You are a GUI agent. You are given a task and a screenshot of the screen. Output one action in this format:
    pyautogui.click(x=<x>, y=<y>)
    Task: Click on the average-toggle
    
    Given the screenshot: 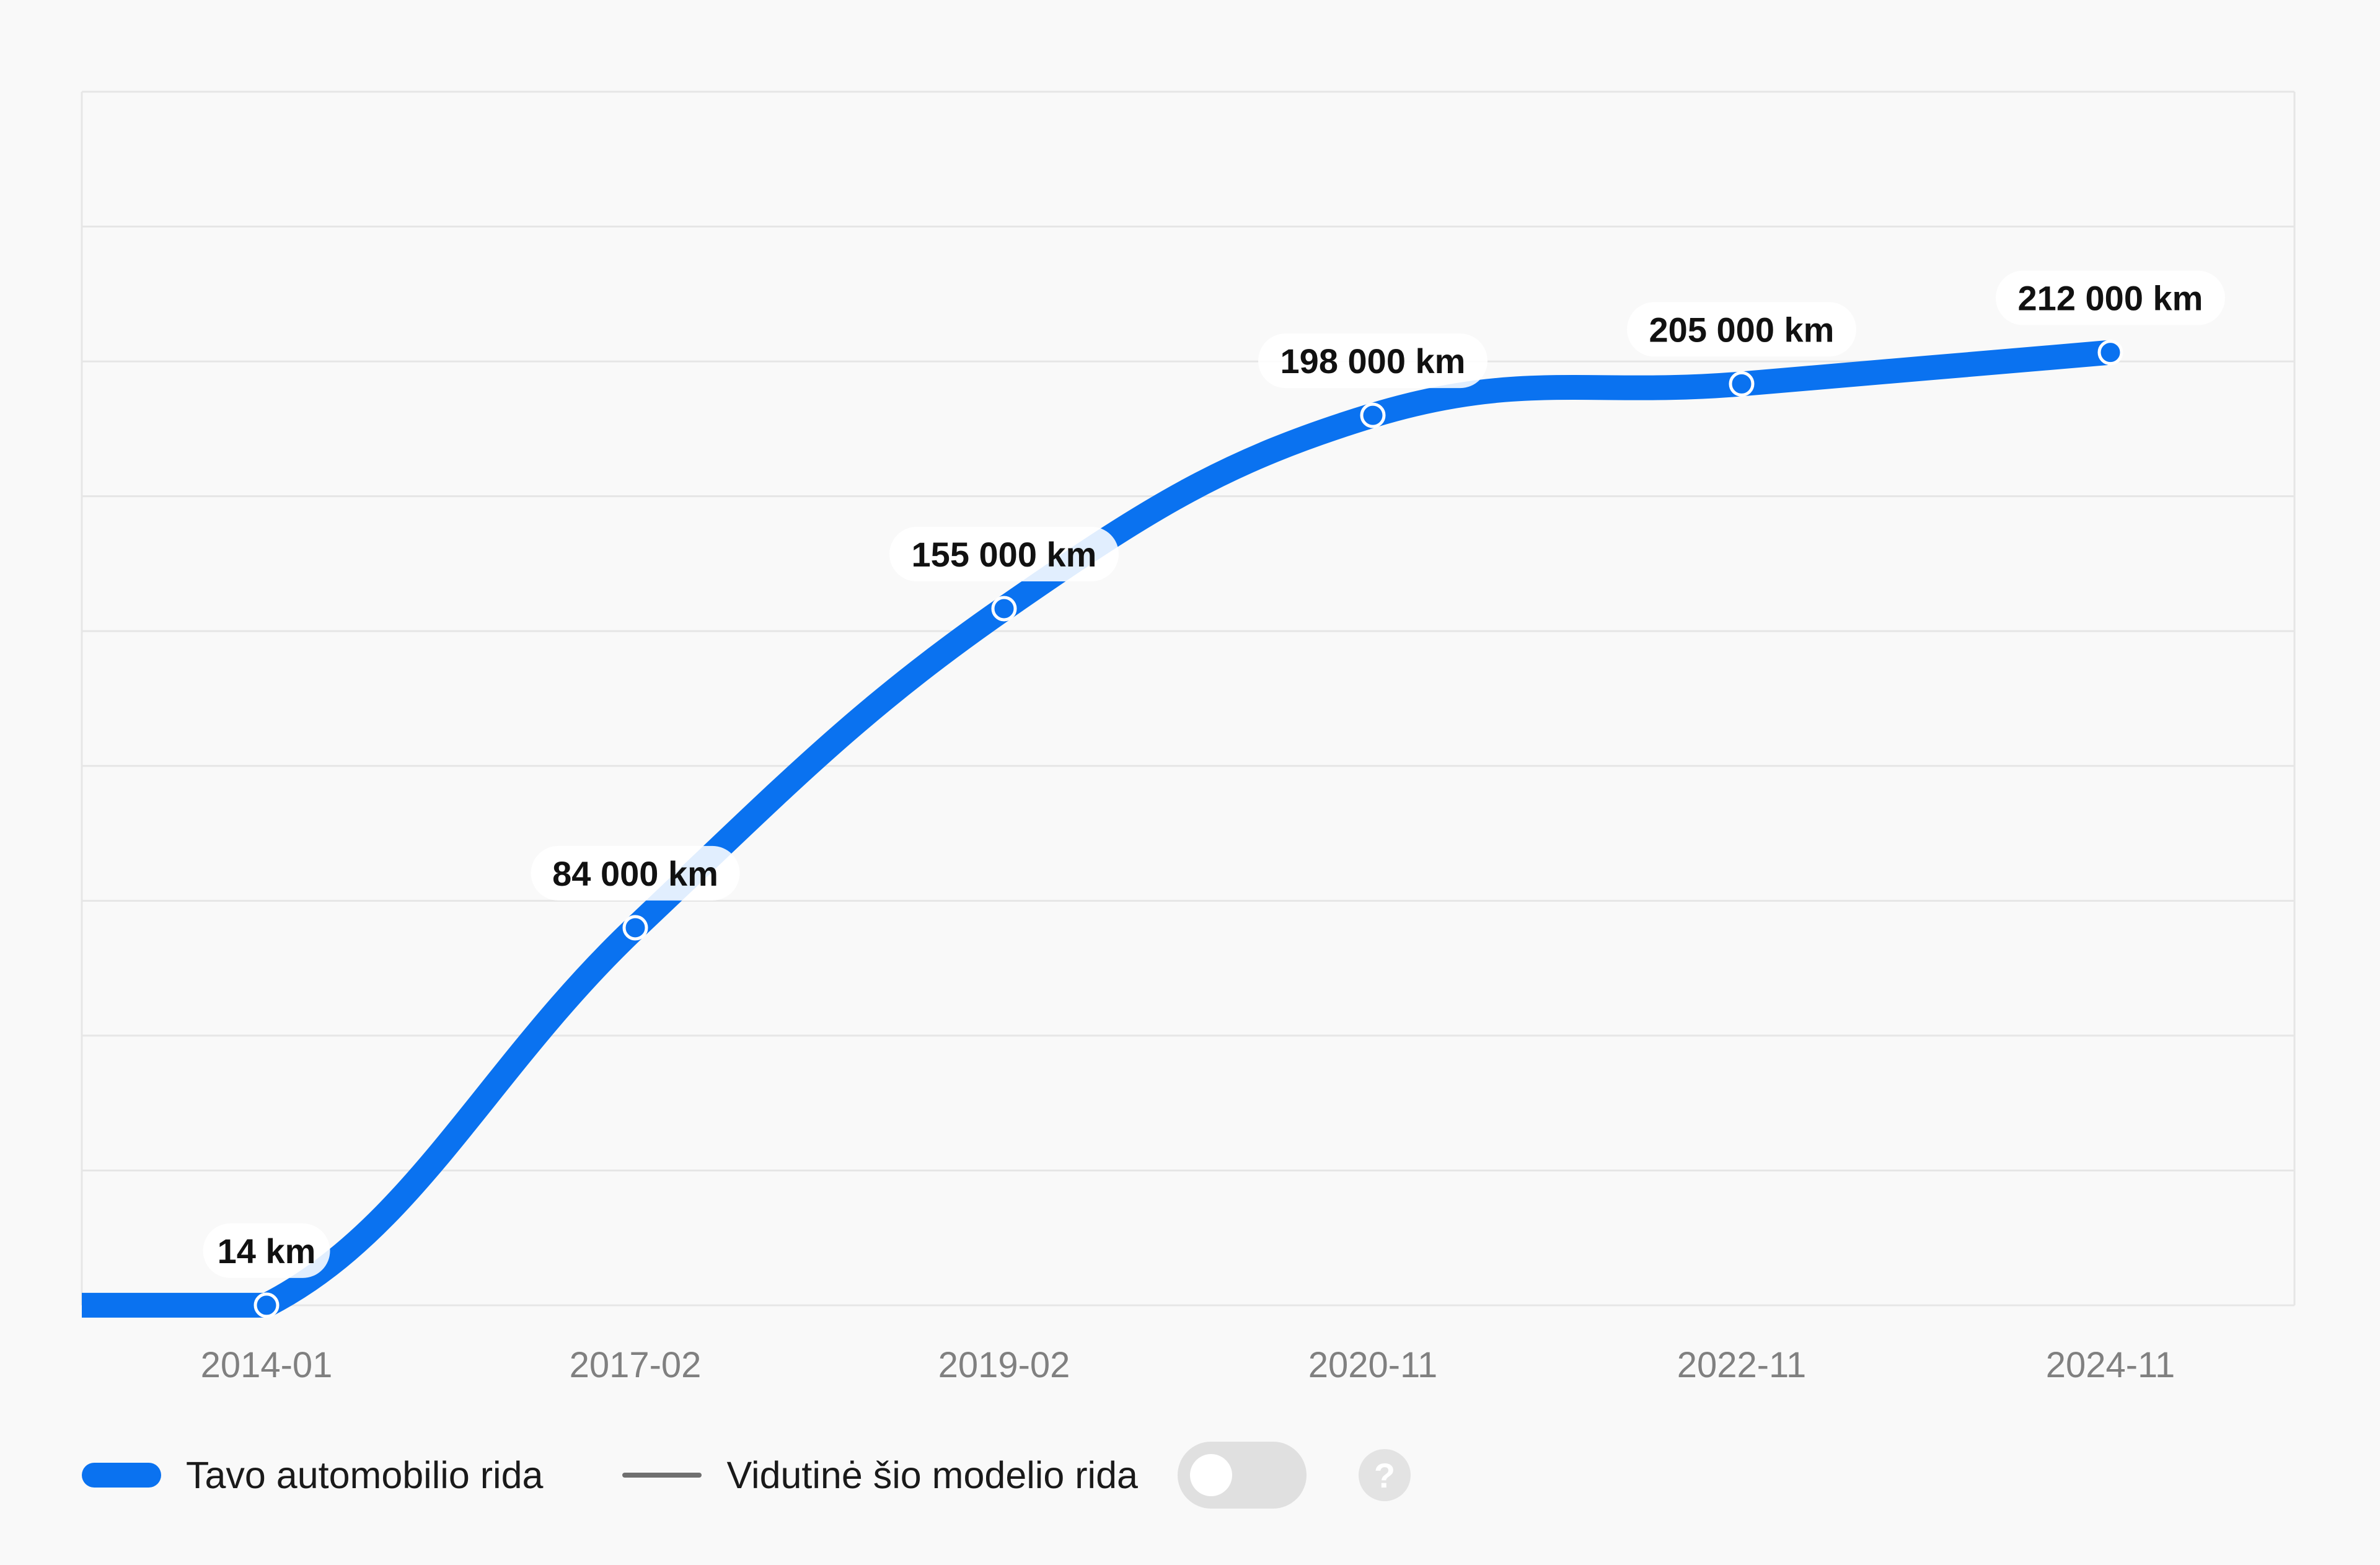 What is the action you would take?
    pyautogui.click(x=1242, y=1475)
    